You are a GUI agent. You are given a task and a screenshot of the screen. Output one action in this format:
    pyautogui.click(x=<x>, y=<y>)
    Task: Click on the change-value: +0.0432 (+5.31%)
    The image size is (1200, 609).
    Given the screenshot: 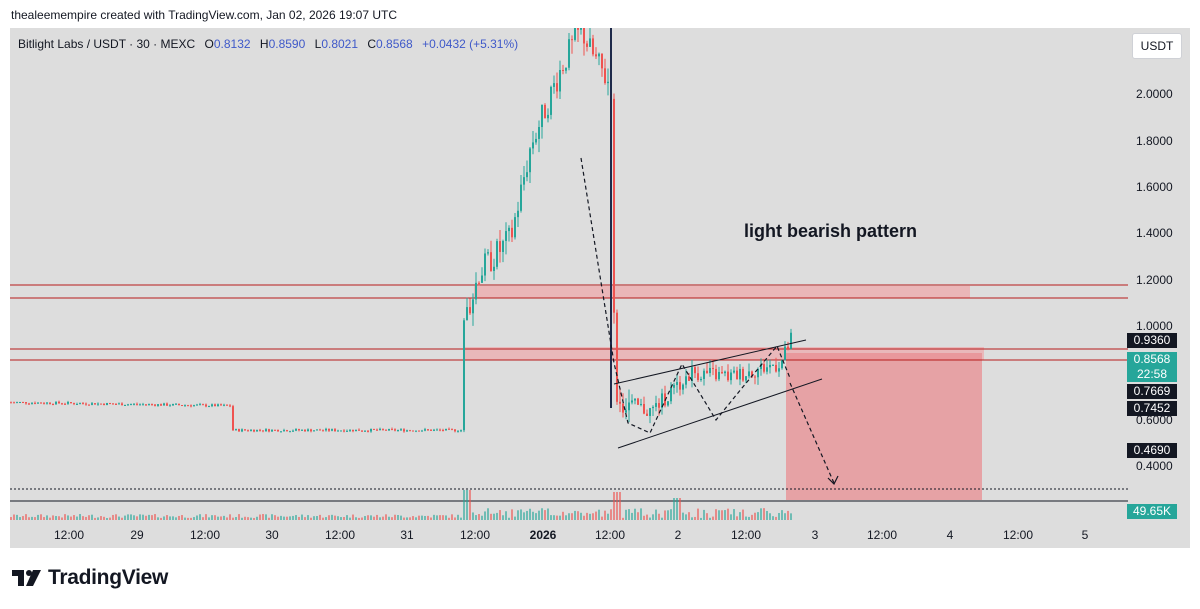 What is the action you would take?
    pyautogui.click(x=470, y=44)
    